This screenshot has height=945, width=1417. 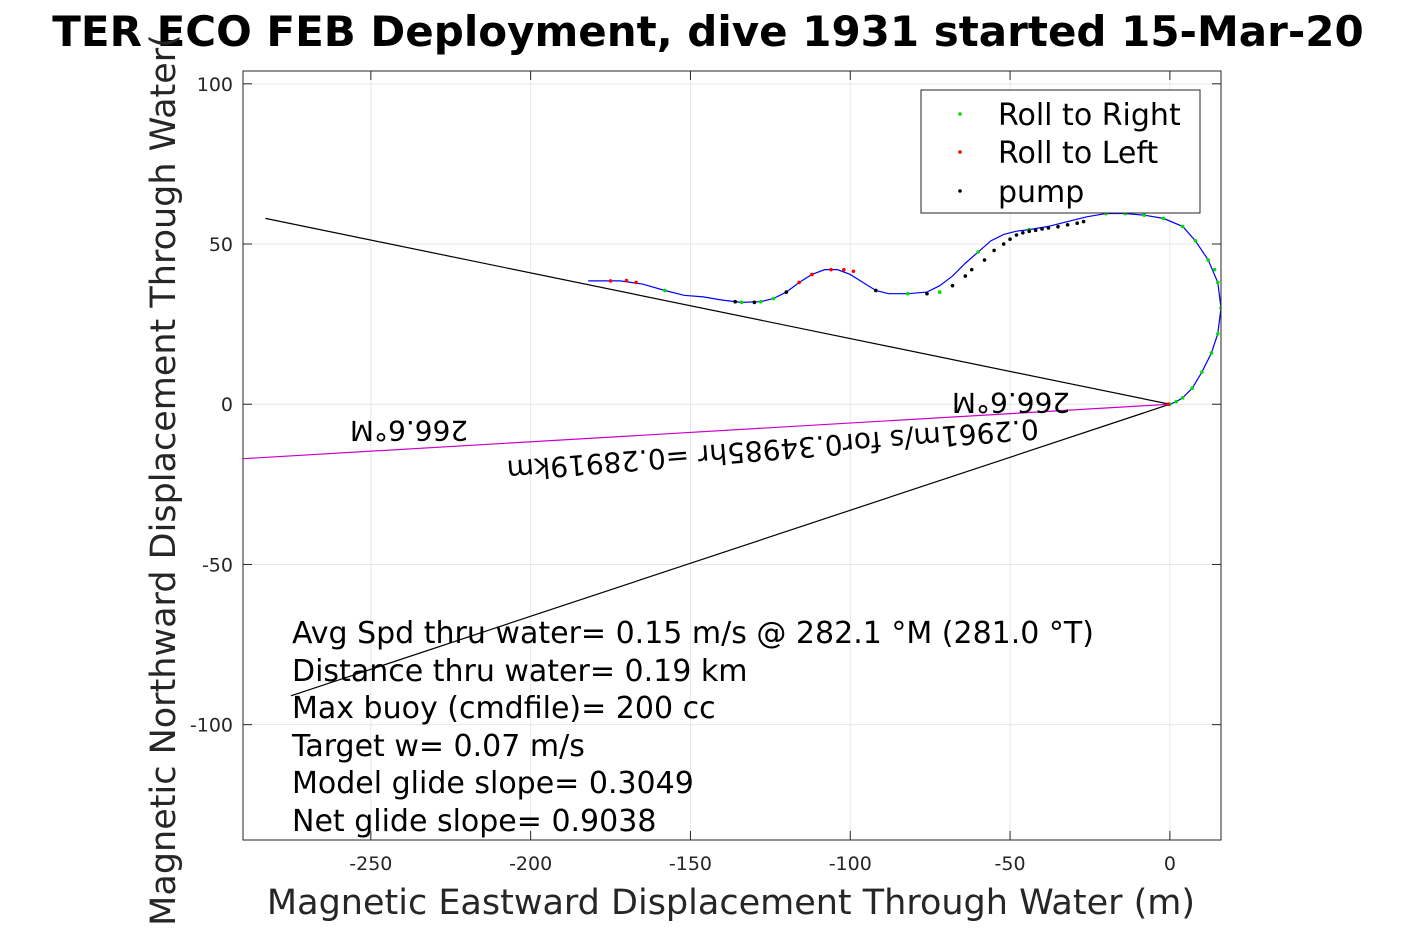 What do you see at coordinates (211, 726) in the screenshot?
I see `y-tick-label: -100` at bounding box center [211, 726].